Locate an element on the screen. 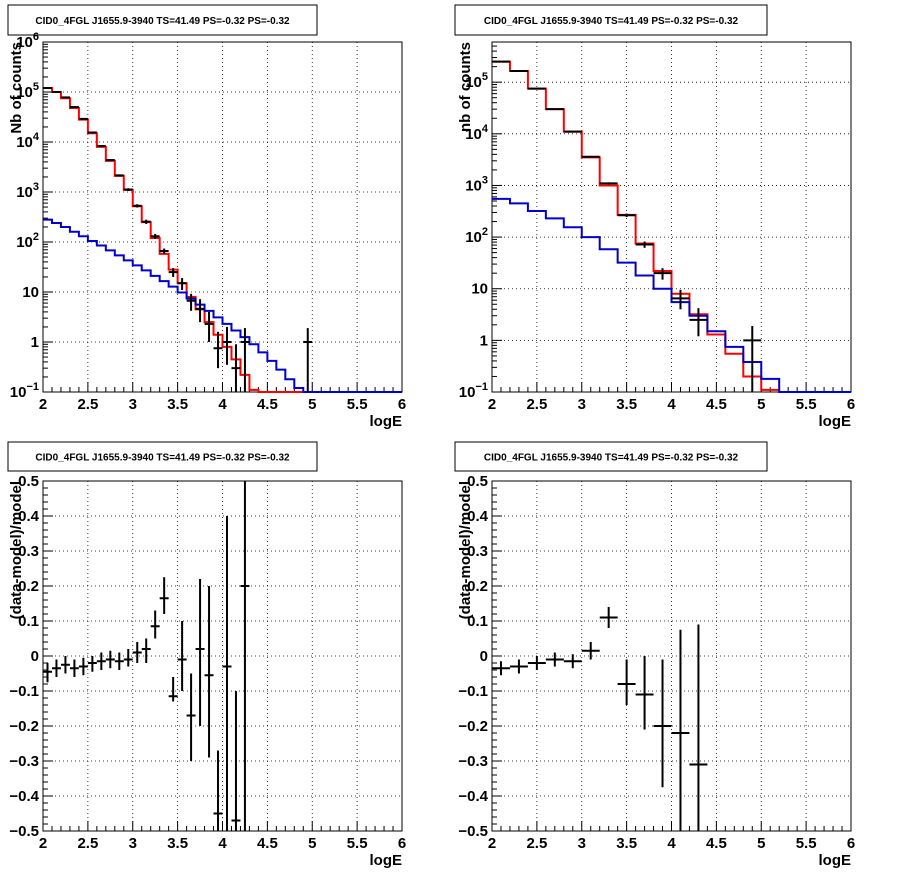 The height and width of the screenshot is (875, 898). y-tick-label: 10² is located at coordinates (476, 236).